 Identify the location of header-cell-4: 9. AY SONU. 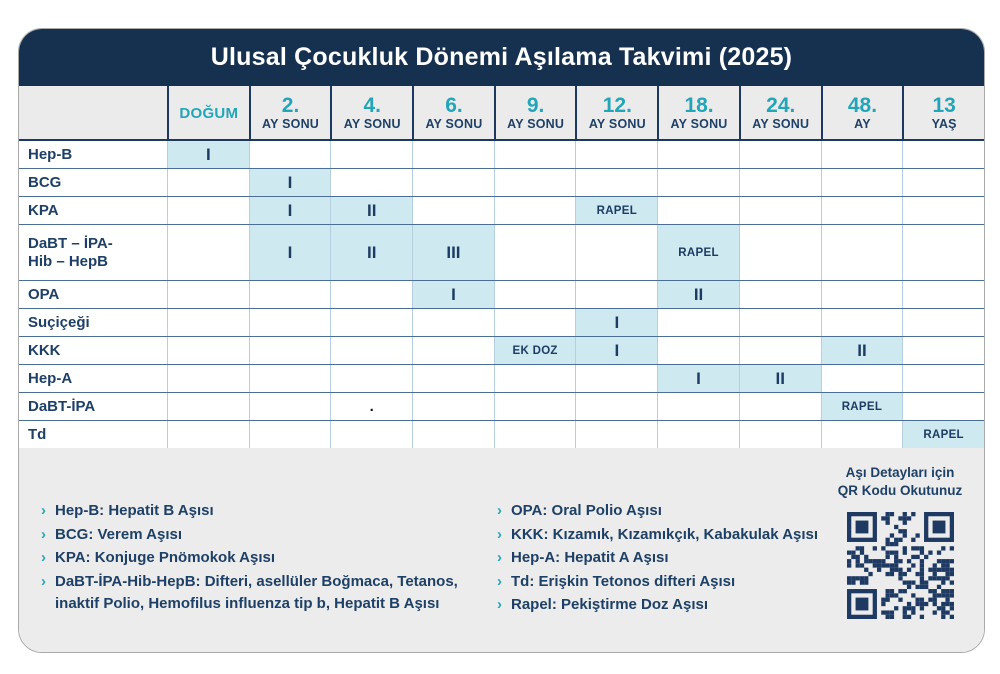
(534, 112).